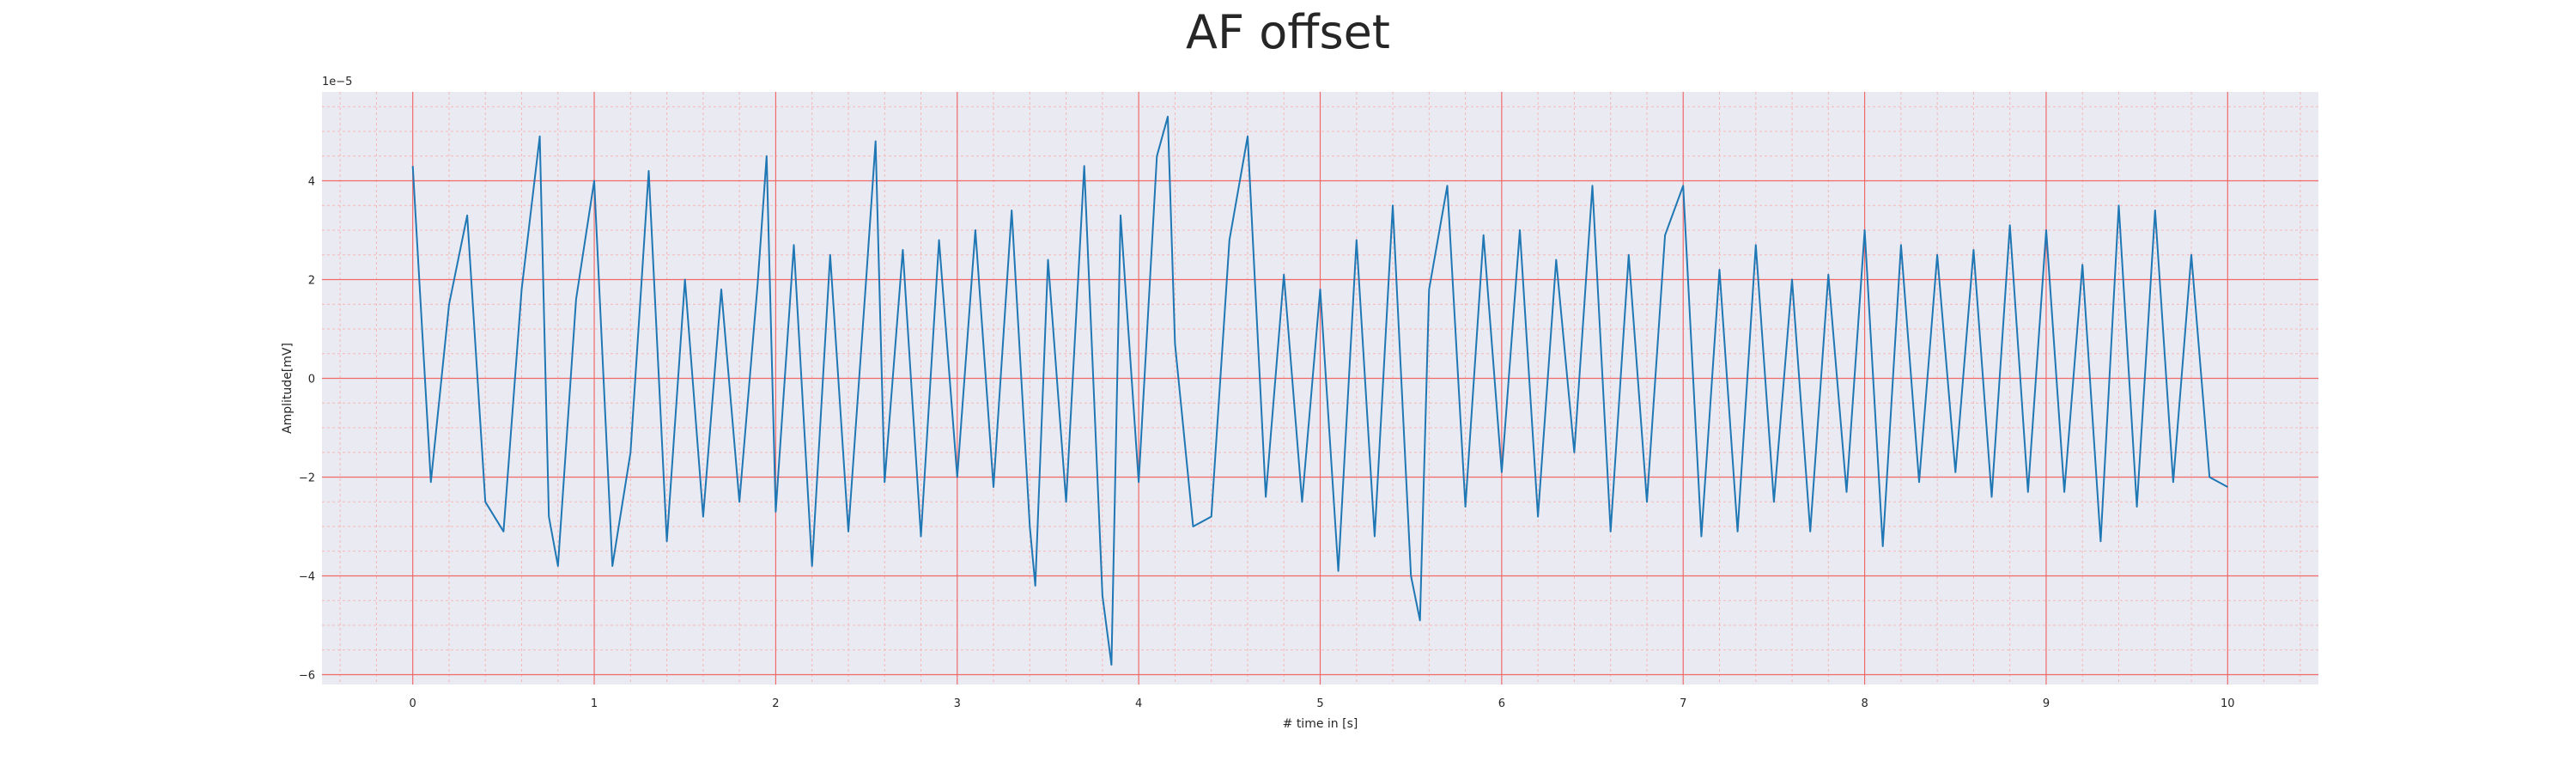  Describe the element at coordinates (1138, 703) in the screenshot. I see `x-tick-label: 4` at that location.